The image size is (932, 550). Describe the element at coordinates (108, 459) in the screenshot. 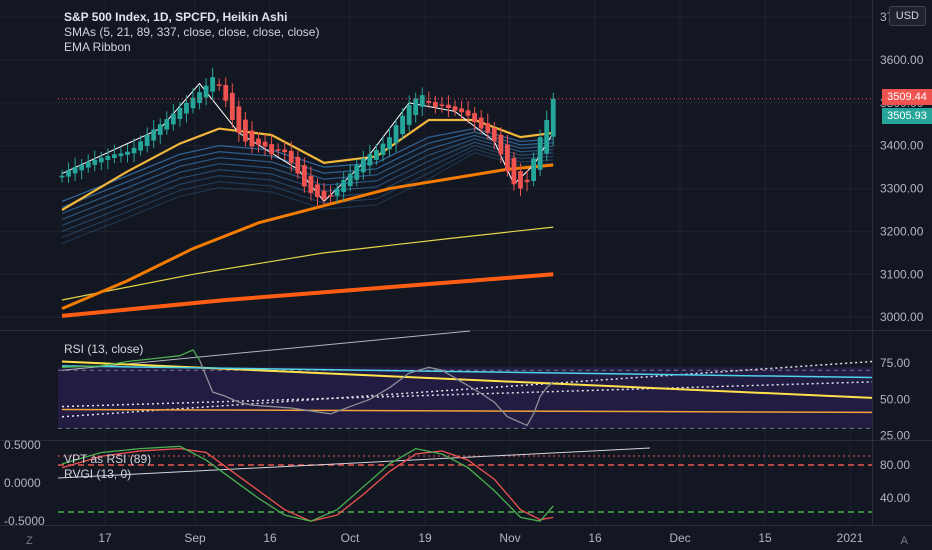

I see `vpt-legend: VPT as RSI (89)` at that location.